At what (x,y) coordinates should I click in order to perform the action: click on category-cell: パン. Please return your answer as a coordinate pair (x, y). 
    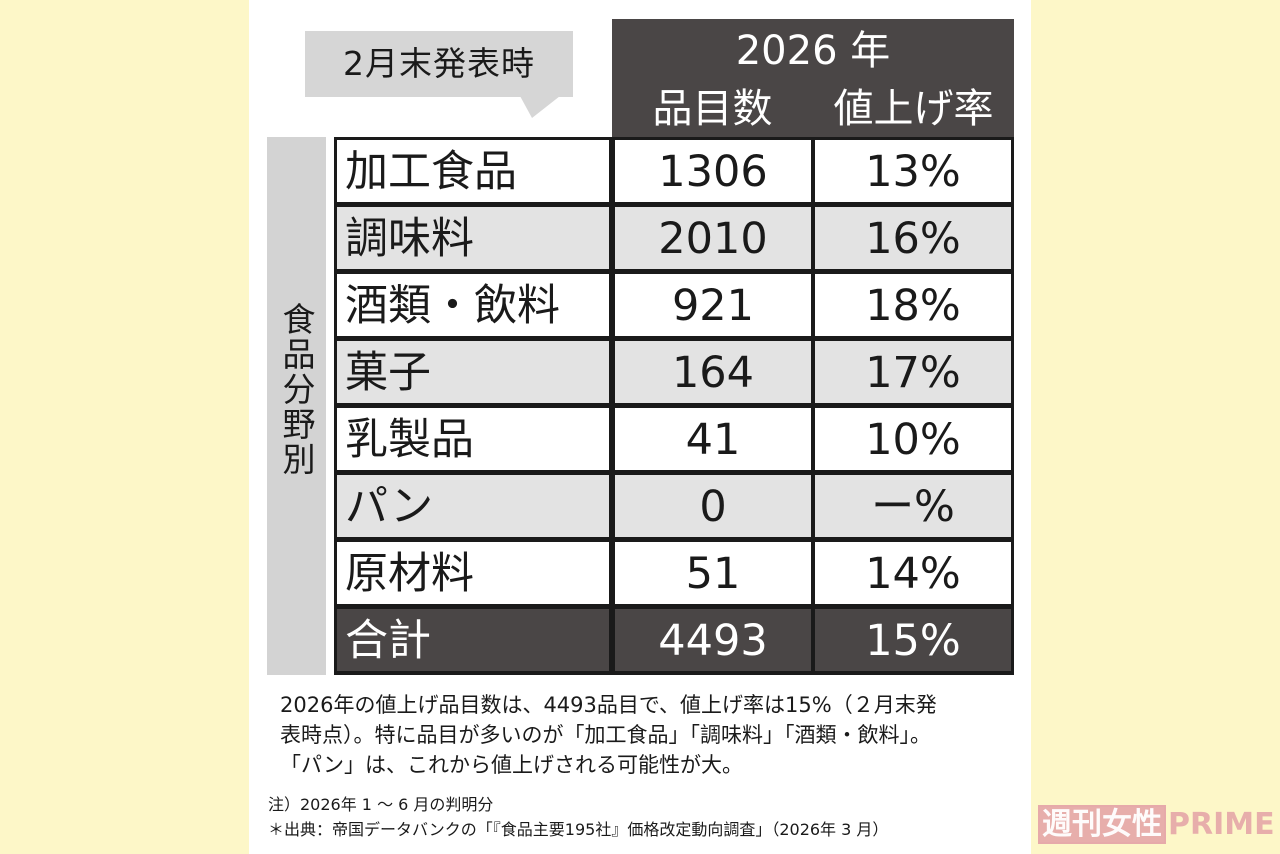
    Looking at the image, I should click on (473, 506).